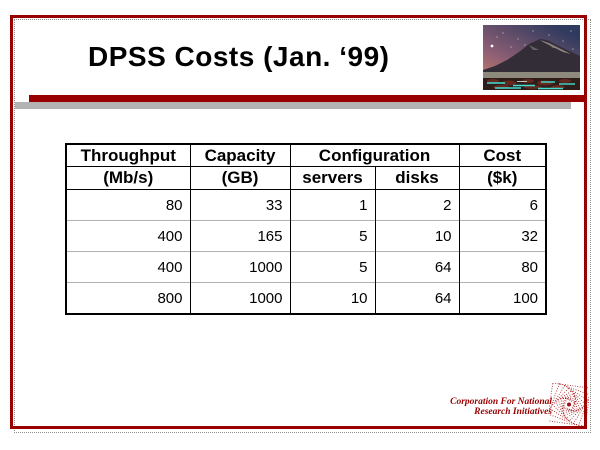  Describe the element at coordinates (240, 236) in the screenshot. I see `cell-capacity: 165` at that location.